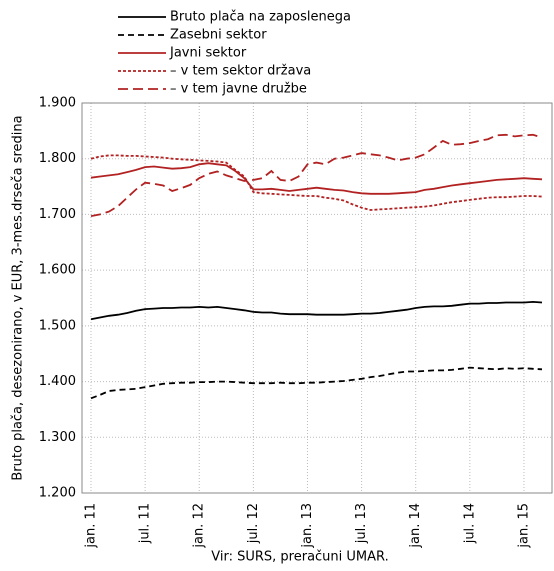  What do you see at coordinates (145, 523) in the screenshot?
I see `x-tick-label: jul. 11` at bounding box center [145, 523].